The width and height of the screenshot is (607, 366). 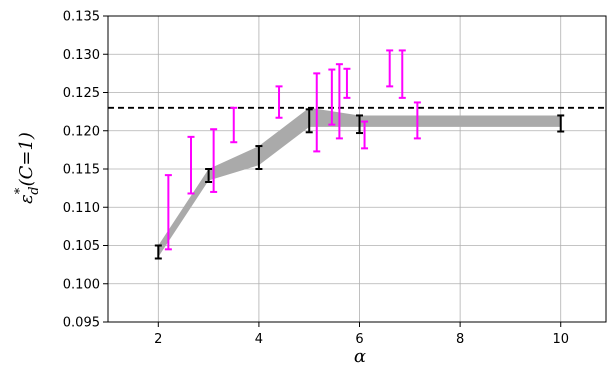 What do you see at coordinates (81, 93) in the screenshot?
I see `y-tick-label: 0.125` at bounding box center [81, 93].